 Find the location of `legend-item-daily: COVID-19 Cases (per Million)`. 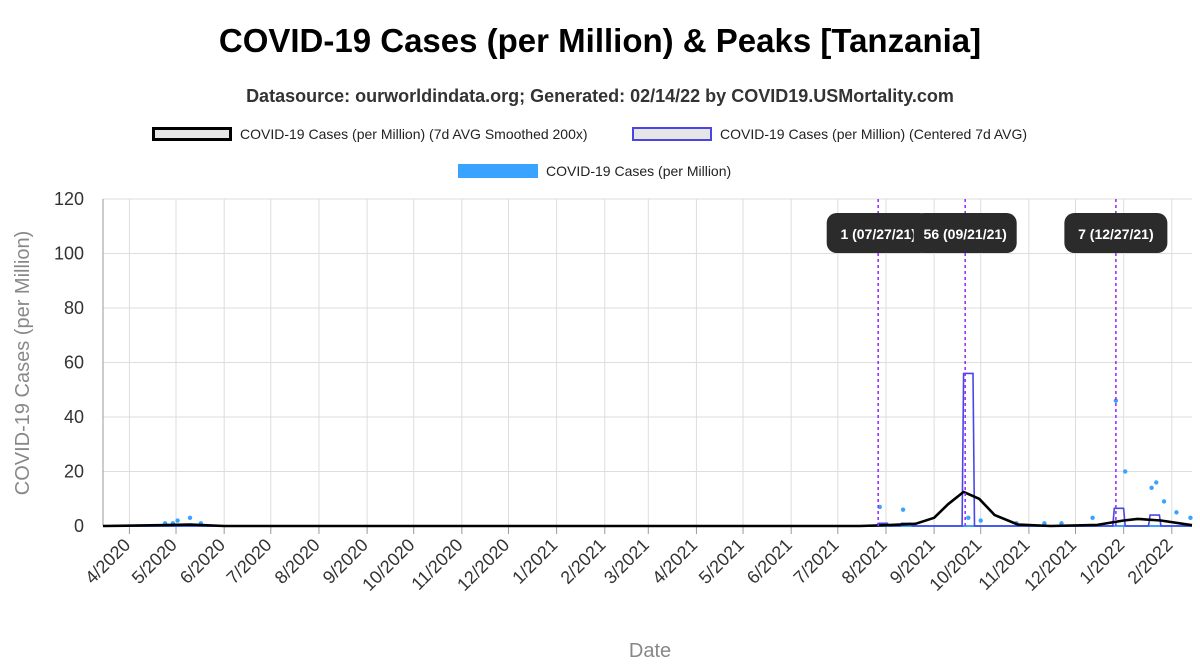

legend-item-daily: COVID-19 Cases (per Million) is located at coordinates (594, 171).